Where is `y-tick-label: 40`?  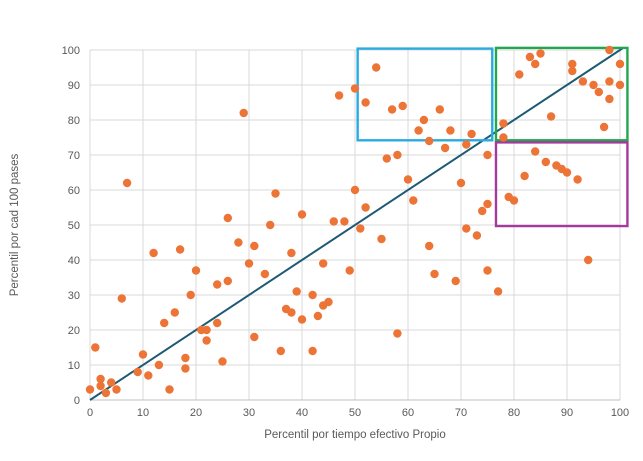
y-tick-label: 40 is located at coordinates (74, 261).